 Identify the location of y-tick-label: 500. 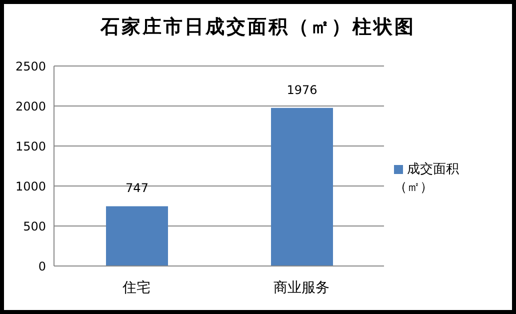
(34, 226).